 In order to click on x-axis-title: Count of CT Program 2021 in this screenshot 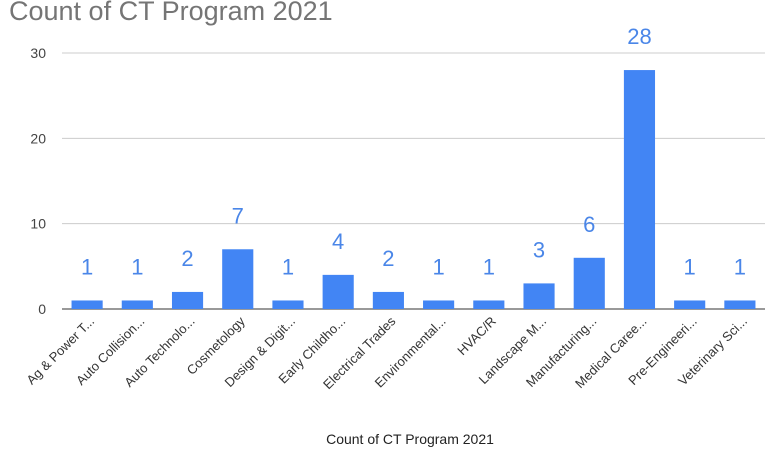, I will do `click(410, 439)`.